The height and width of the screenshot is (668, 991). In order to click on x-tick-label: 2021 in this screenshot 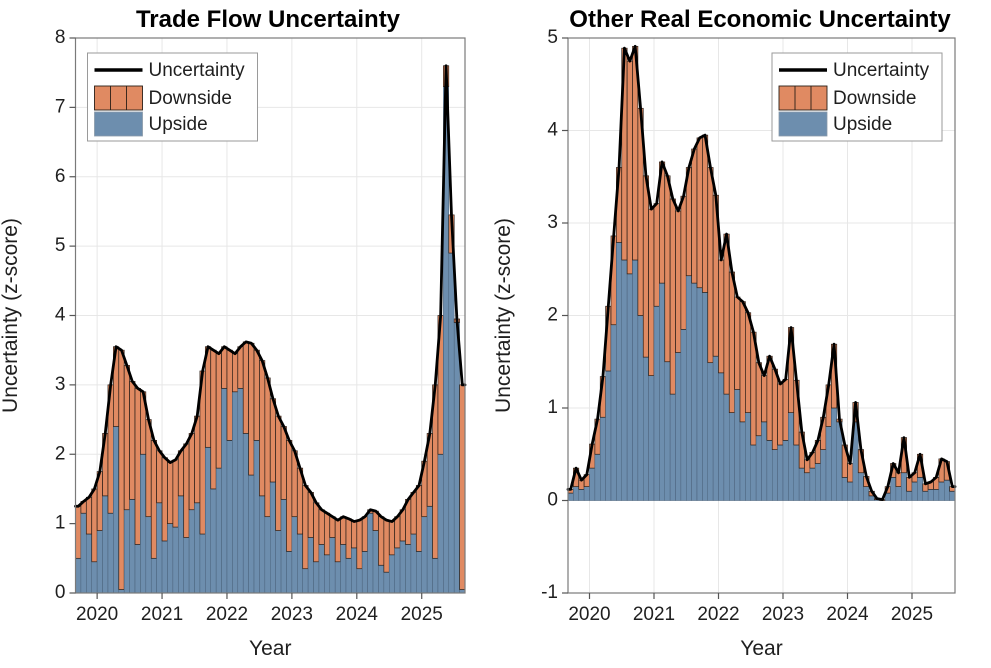, I will do `click(654, 614)`.